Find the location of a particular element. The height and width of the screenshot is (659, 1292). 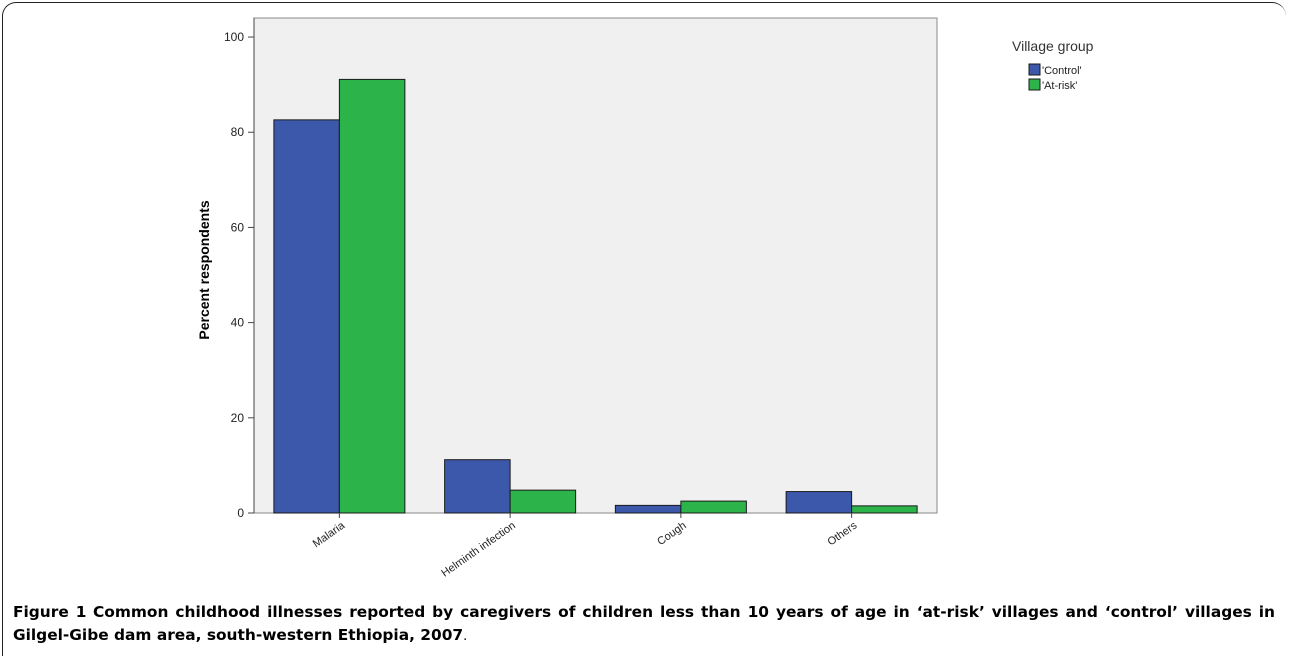

caption-label: Figure 1 is located at coordinates (50, 612).